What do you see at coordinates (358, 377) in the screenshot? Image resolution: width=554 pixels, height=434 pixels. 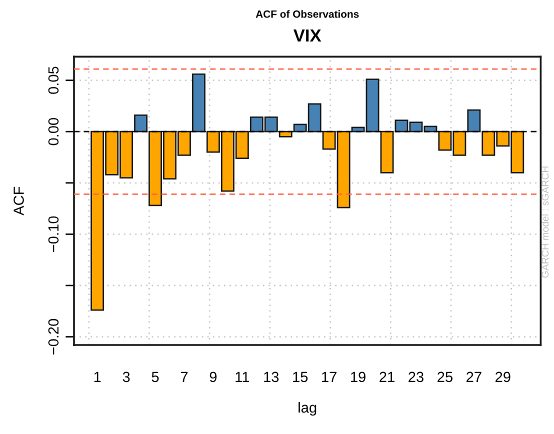 I see `x-tick-label: 19` at bounding box center [358, 377].